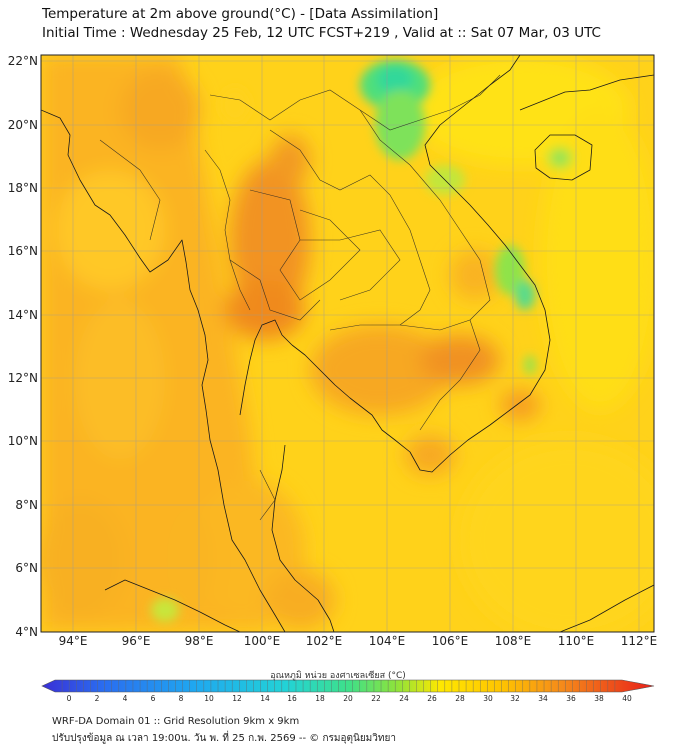  I want to click on lon-label: 112°E, so click(639, 641).